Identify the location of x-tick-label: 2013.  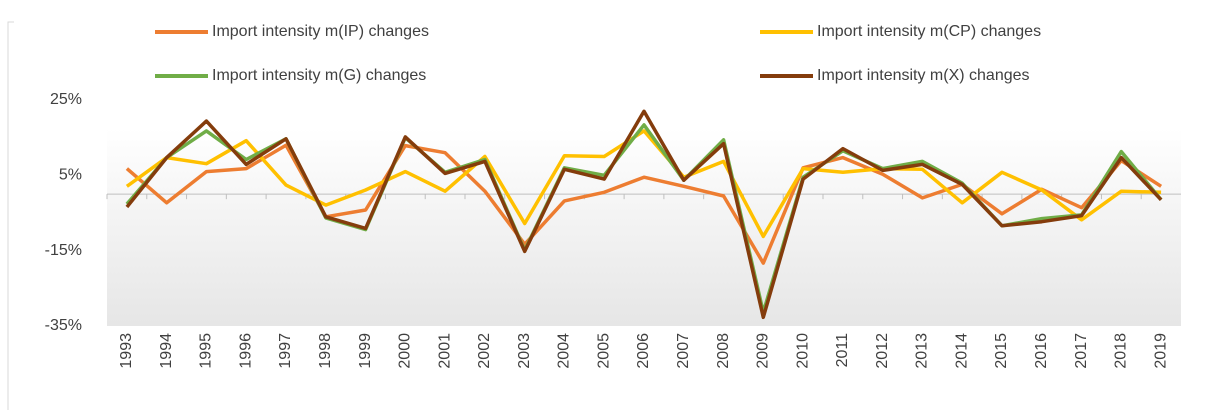
(922, 351).